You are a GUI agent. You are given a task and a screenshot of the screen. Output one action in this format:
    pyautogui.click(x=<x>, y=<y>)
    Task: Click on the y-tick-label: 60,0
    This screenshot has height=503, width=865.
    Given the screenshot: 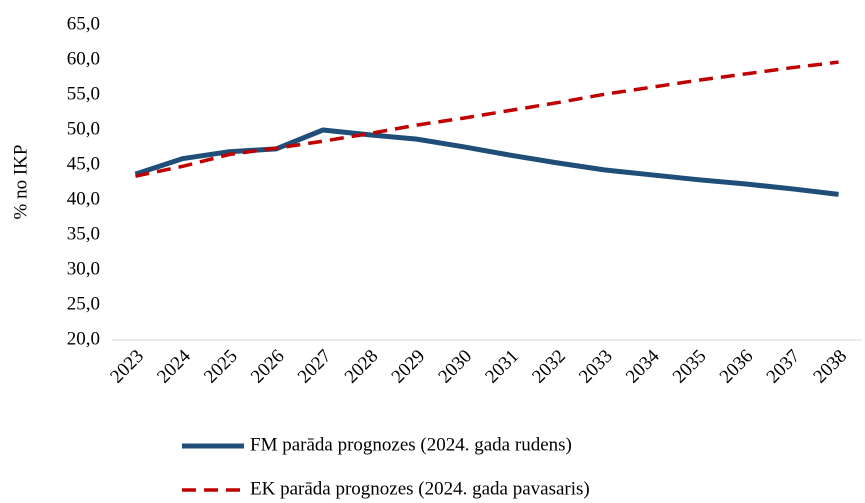 What is the action you would take?
    pyautogui.click(x=83, y=58)
    